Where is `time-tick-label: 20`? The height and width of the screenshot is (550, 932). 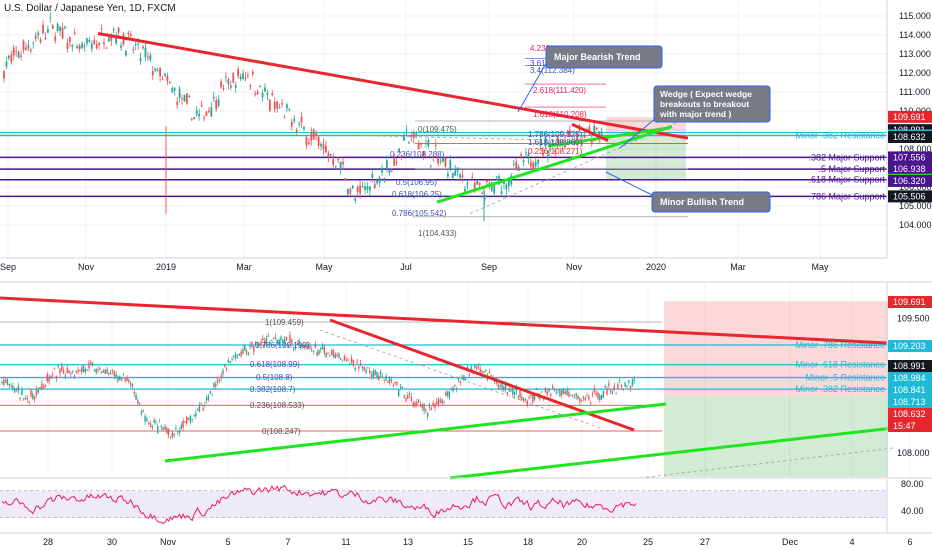 time-tick-label: 20 is located at coordinates (582, 542).